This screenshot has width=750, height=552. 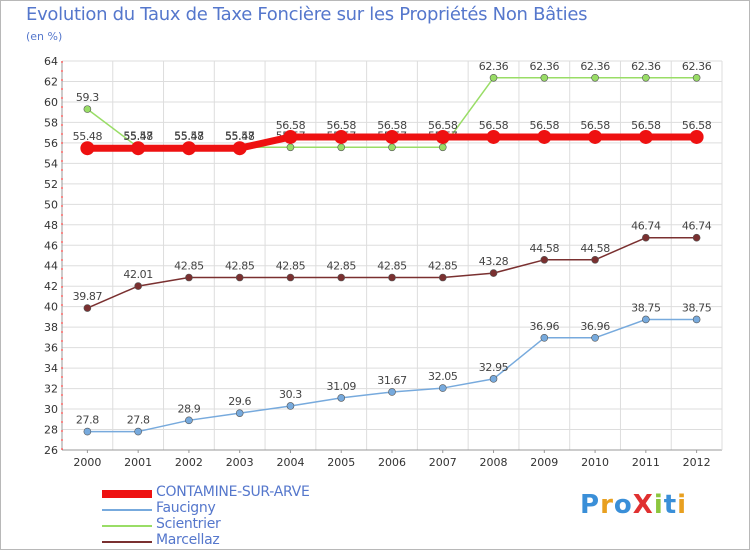 I want to click on y-tick-label: 26, so click(x=51, y=450).